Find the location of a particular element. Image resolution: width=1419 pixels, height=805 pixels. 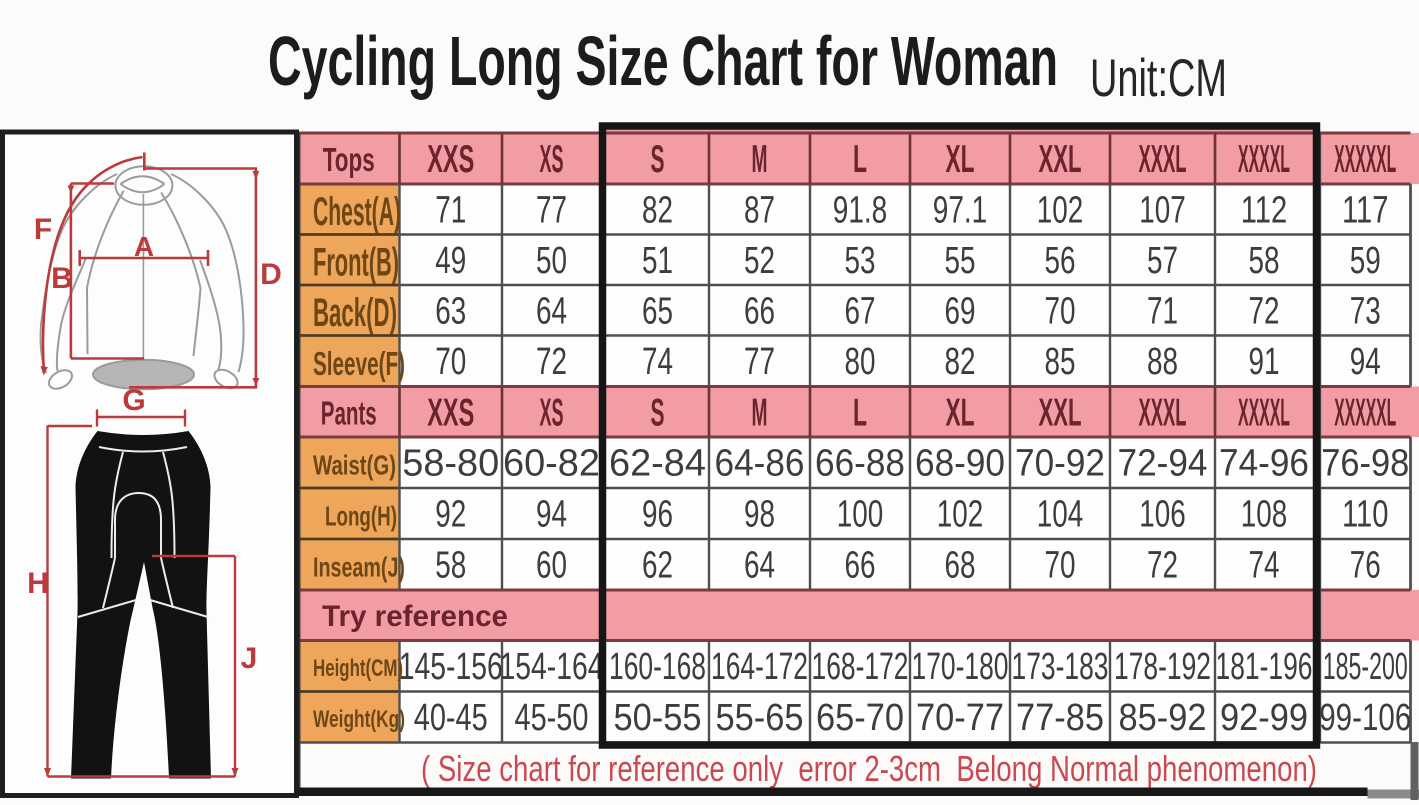

svg-text: G is located at coordinates (133, 400).